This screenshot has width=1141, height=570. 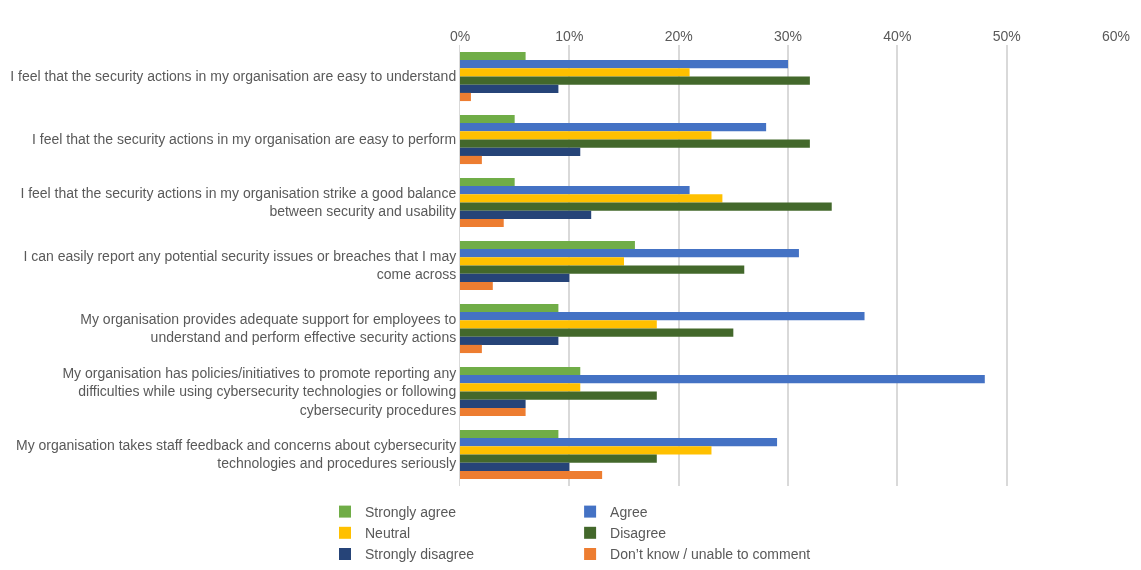 I want to click on y-tick-label: My organisation provides adequate support for employees to understand and perform effective security actions, so click(x=268, y=328).